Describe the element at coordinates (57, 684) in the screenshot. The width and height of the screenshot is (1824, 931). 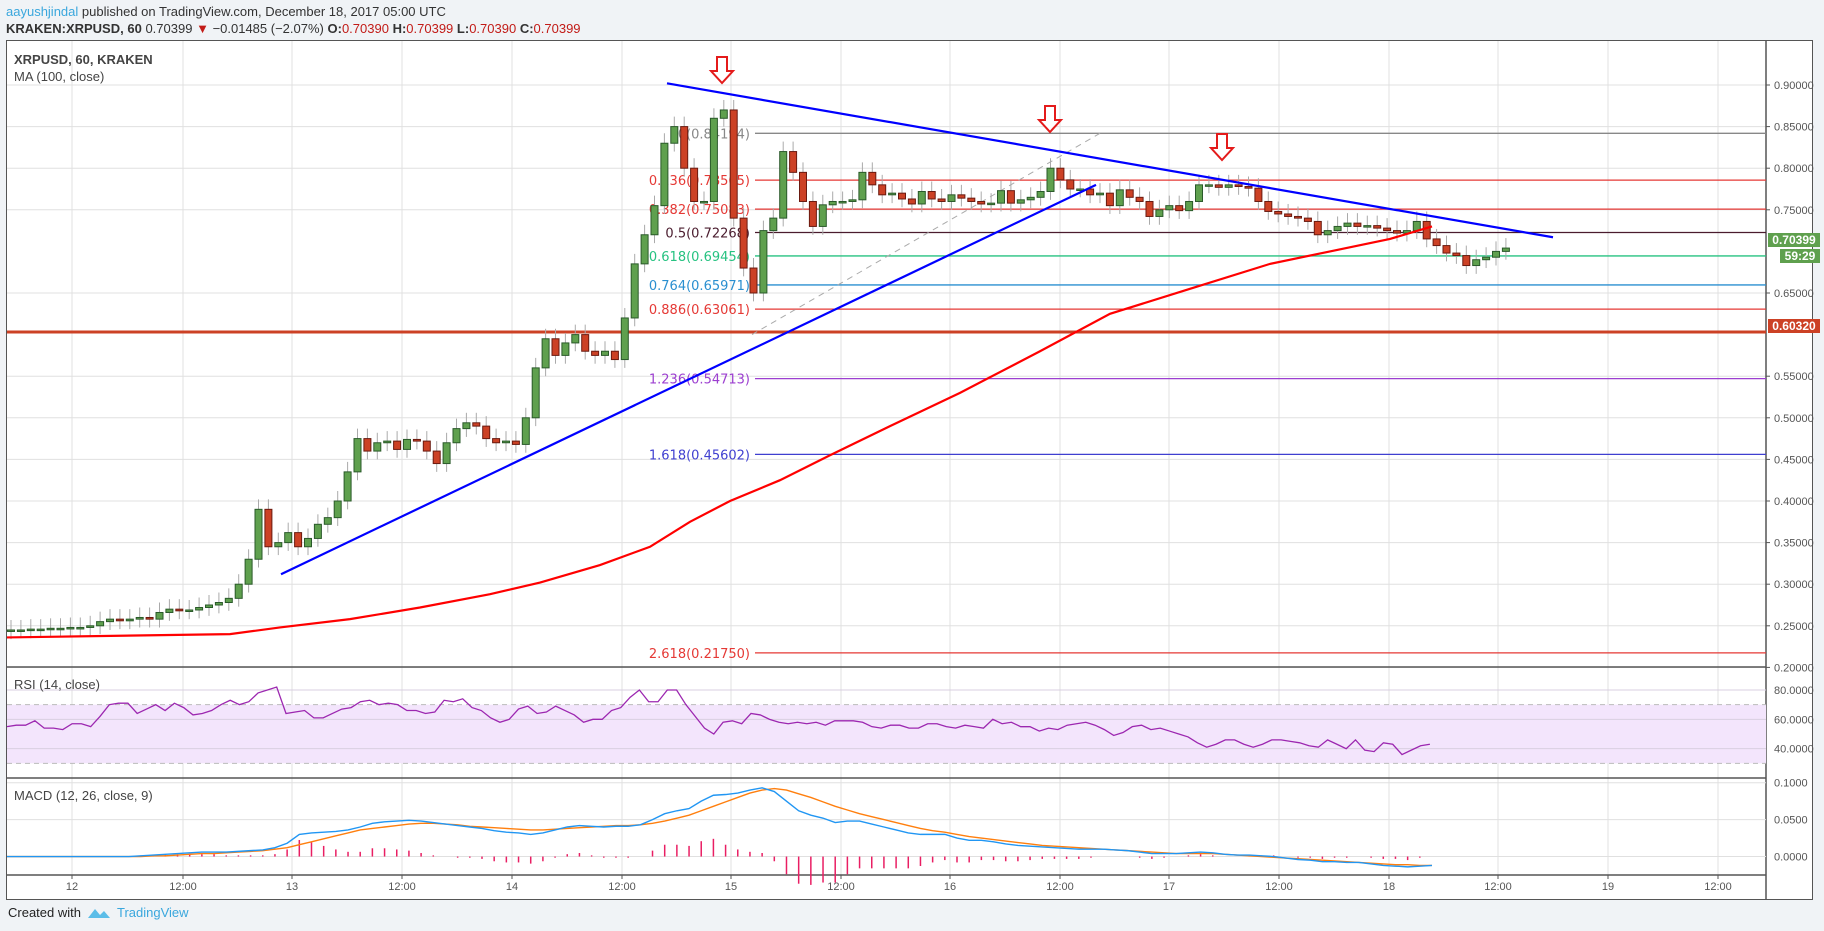
I see `rsi-legend: RSI (14, close)` at that location.